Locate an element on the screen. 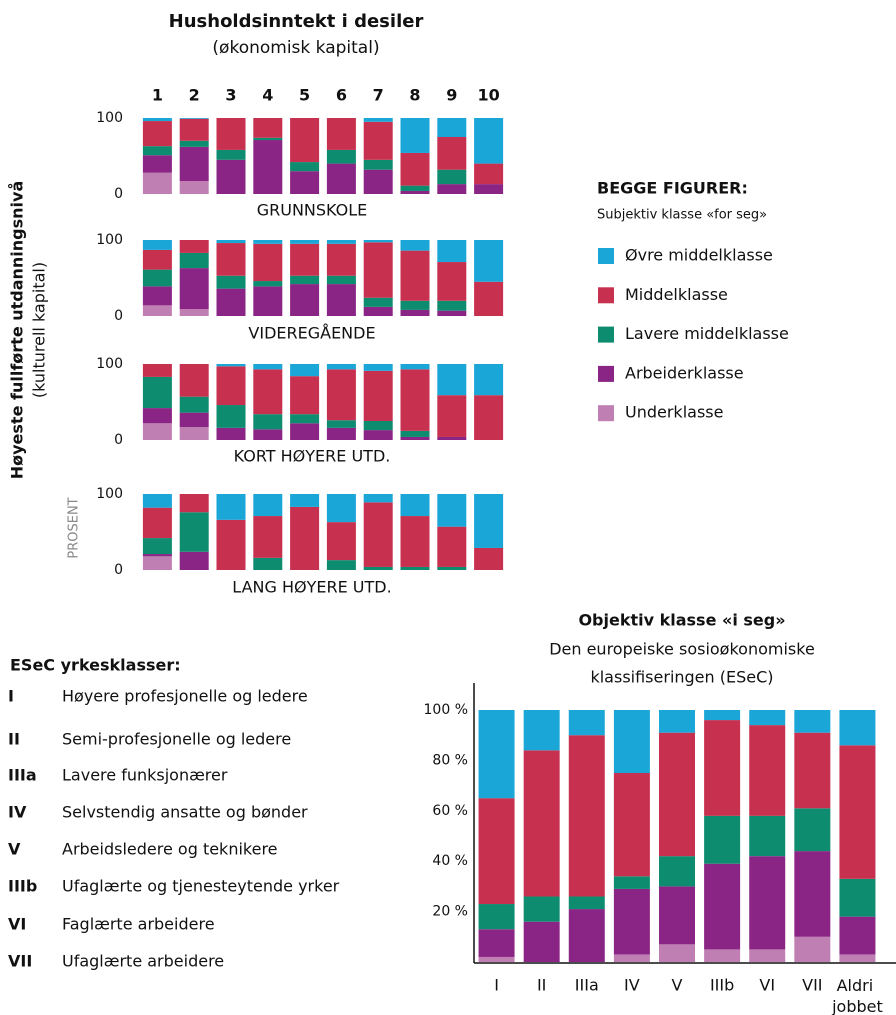 The height and width of the screenshot is (1015, 896). legend-label: Middelklasse is located at coordinates (676, 294).